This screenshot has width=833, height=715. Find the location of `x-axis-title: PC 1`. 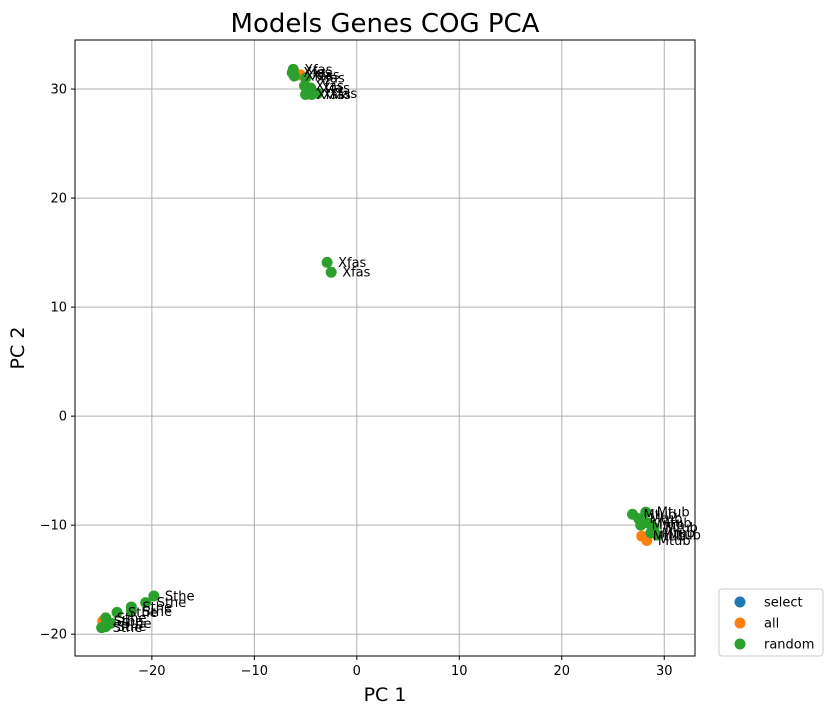

x-axis-title: PC 1 is located at coordinates (385, 695).